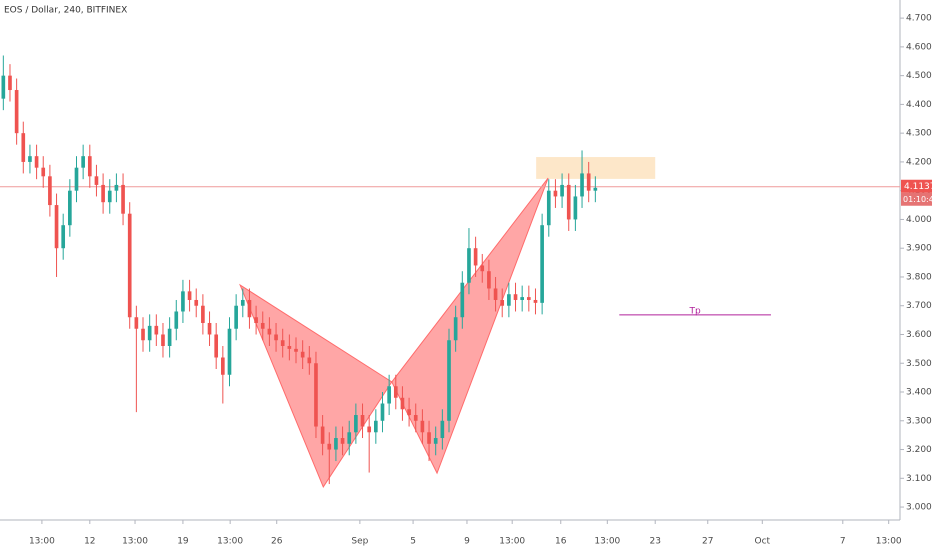 Image resolution: width=932 pixels, height=550 pixels. I want to click on y-tick-label: 3.8000, so click(919, 277).